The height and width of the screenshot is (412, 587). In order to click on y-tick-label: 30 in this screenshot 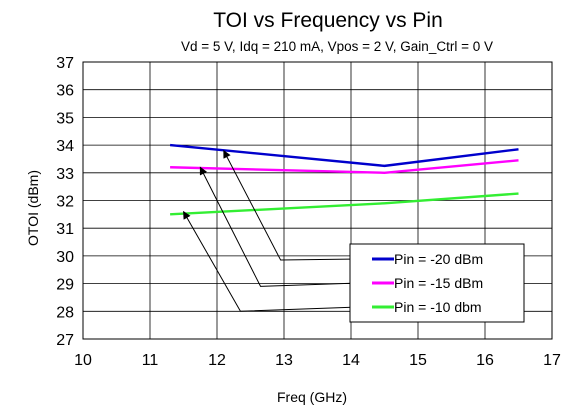, I will do `click(65, 257)`.